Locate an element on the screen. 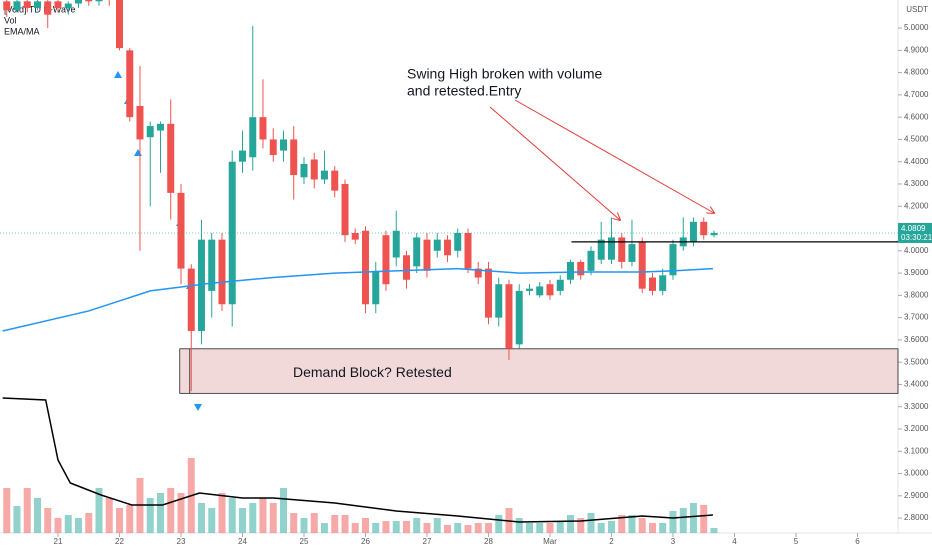 This screenshot has width=932, height=550. x-tick-label: 25 is located at coordinates (304, 541).